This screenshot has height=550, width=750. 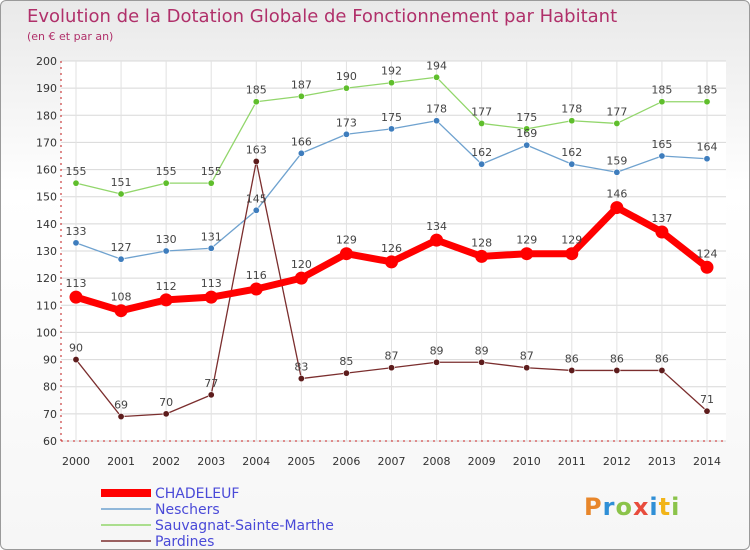 I want to click on data-label: 137, so click(x=661, y=218).